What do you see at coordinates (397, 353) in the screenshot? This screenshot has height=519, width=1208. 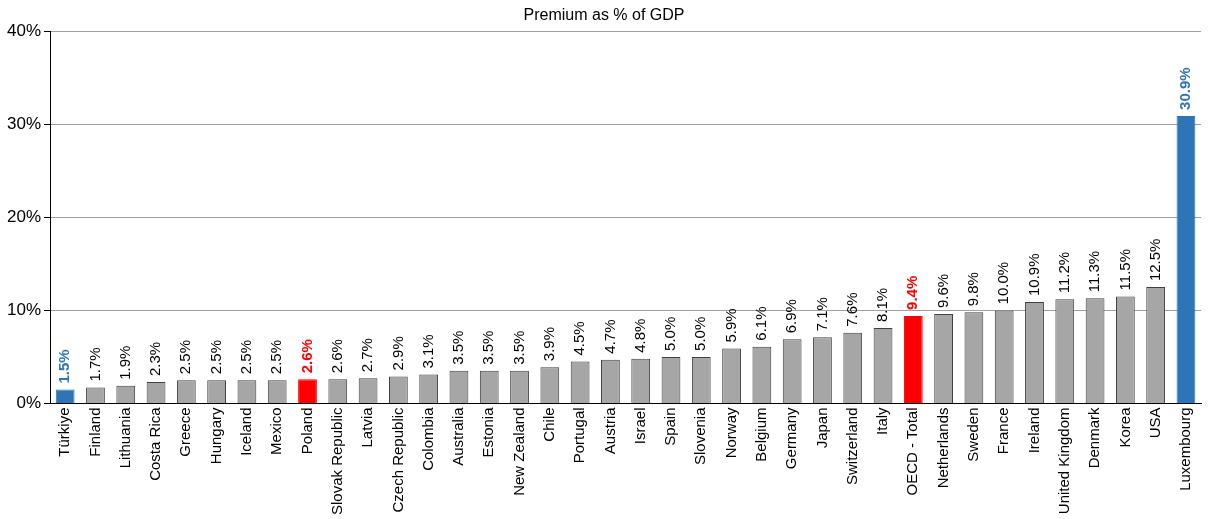 I see `data-label: 2.9%` at bounding box center [397, 353].